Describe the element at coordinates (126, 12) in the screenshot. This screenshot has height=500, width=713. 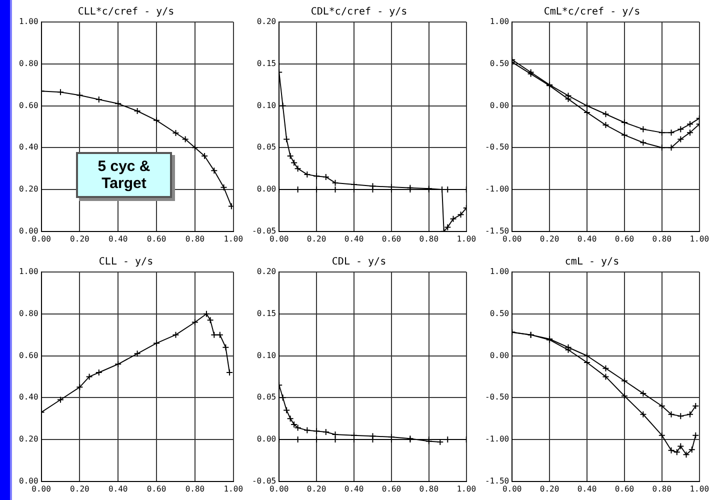
I see `chart-title: CLL*c/cref - y/s` at that location.